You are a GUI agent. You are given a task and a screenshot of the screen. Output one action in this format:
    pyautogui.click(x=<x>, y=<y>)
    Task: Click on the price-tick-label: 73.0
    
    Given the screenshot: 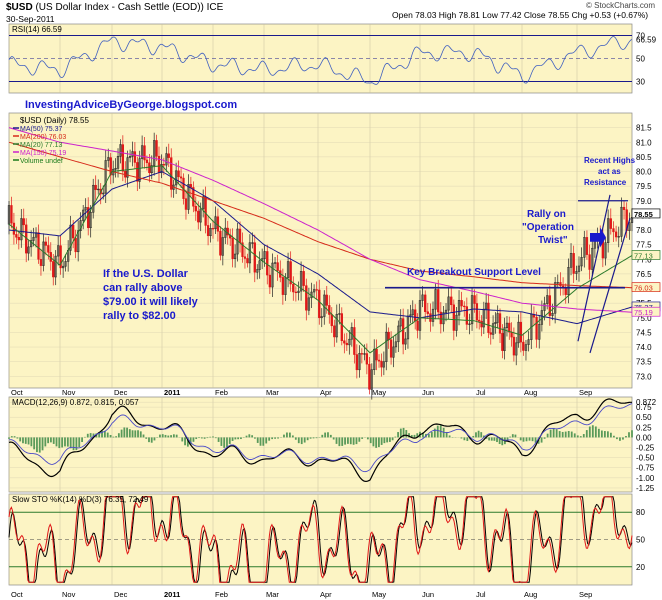 What is the action you would take?
    pyautogui.click(x=644, y=376)
    